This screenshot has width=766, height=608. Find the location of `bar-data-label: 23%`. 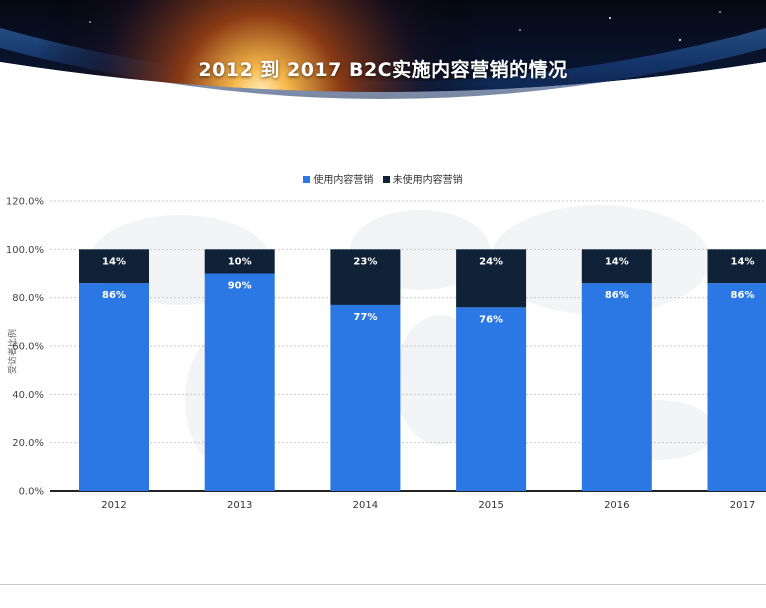

bar-data-label: 23% is located at coordinates (365, 261).